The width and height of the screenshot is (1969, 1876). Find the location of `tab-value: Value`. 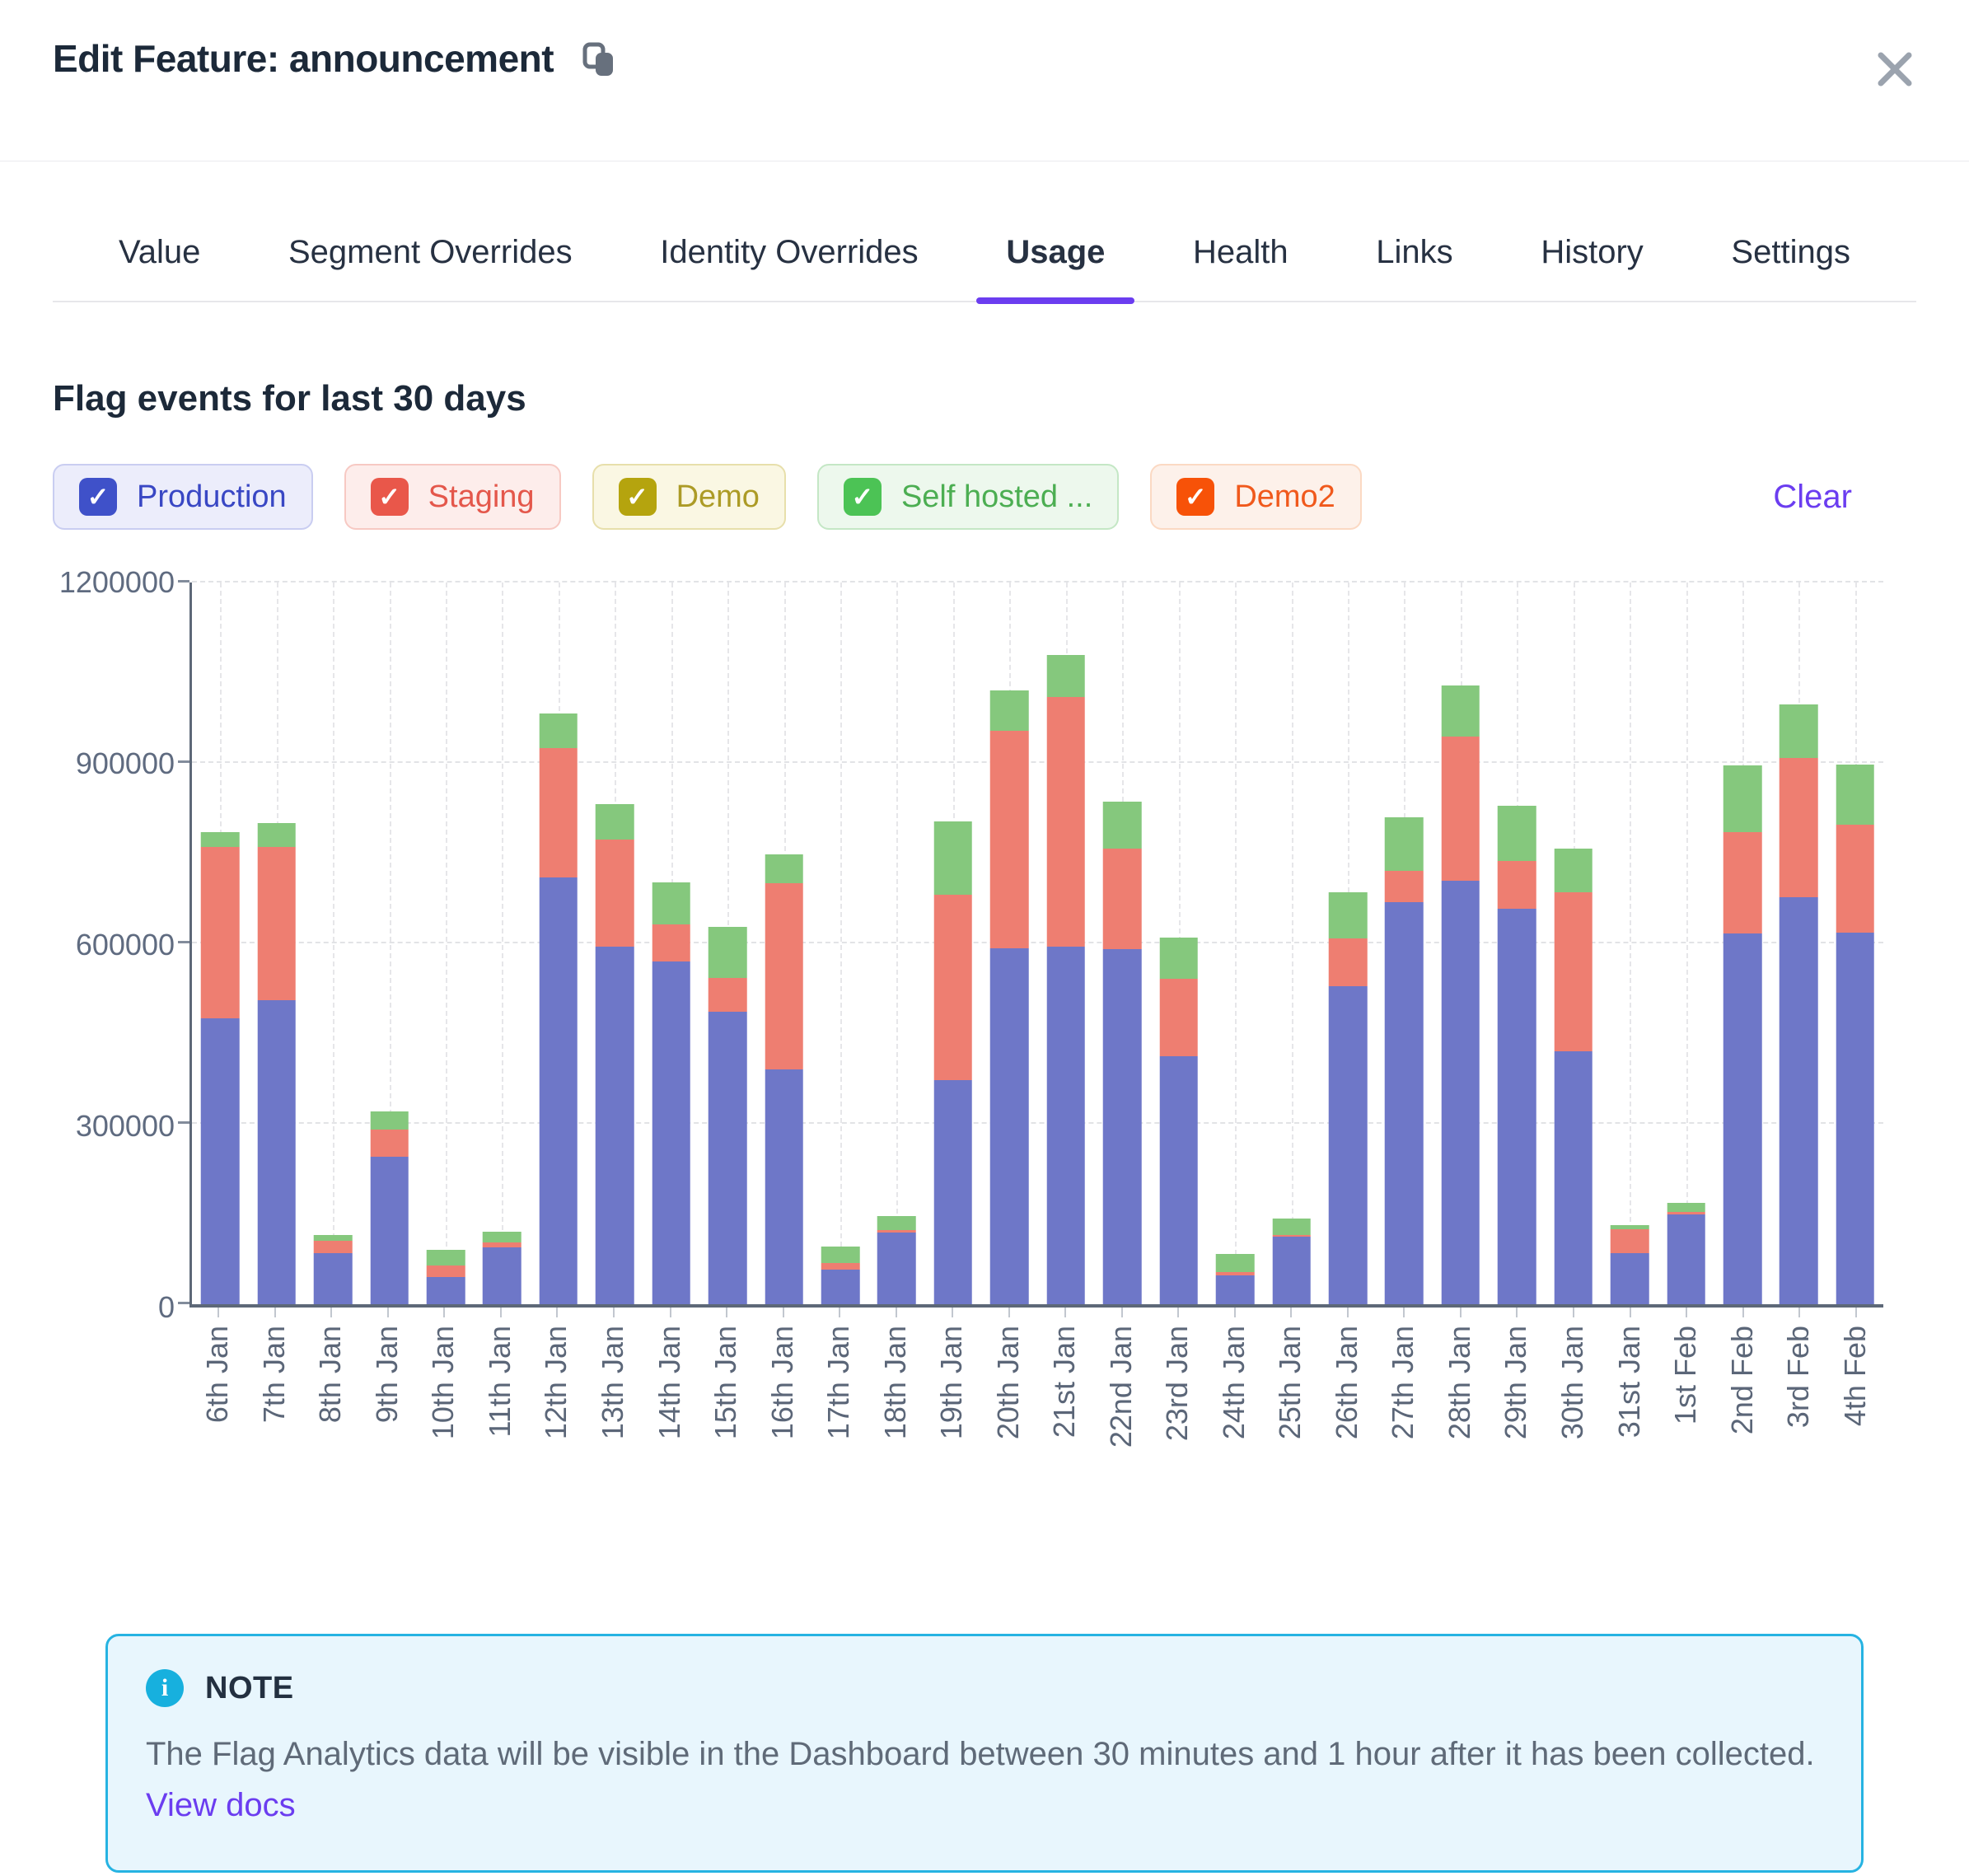

tab-value: Value is located at coordinates (160, 252).